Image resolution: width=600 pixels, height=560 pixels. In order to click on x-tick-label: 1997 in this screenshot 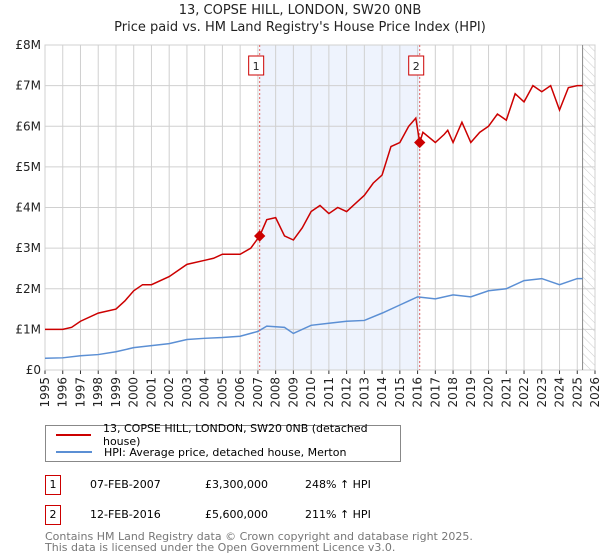, I will do `click(80, 392)`.